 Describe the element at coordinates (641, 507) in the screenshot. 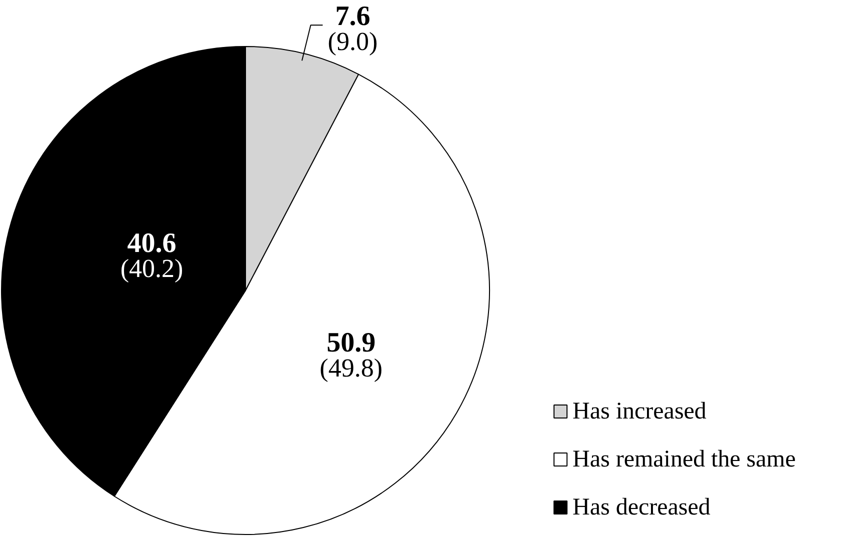

I see `legend-label: Has decreased` at that location.